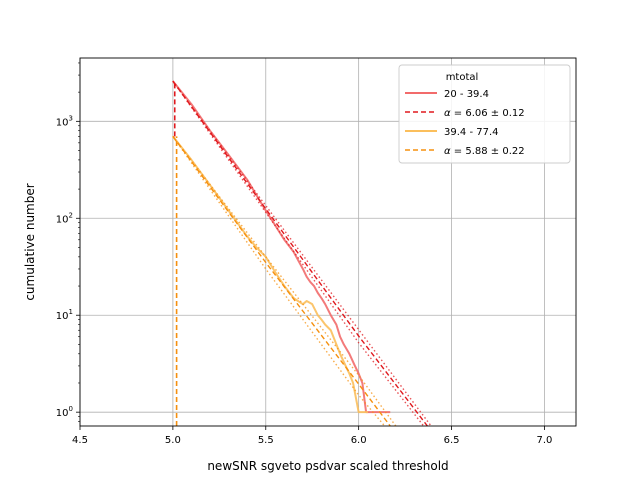  I want to click on legend-label-2: 39.4 - 77.4, so click(471, 132).